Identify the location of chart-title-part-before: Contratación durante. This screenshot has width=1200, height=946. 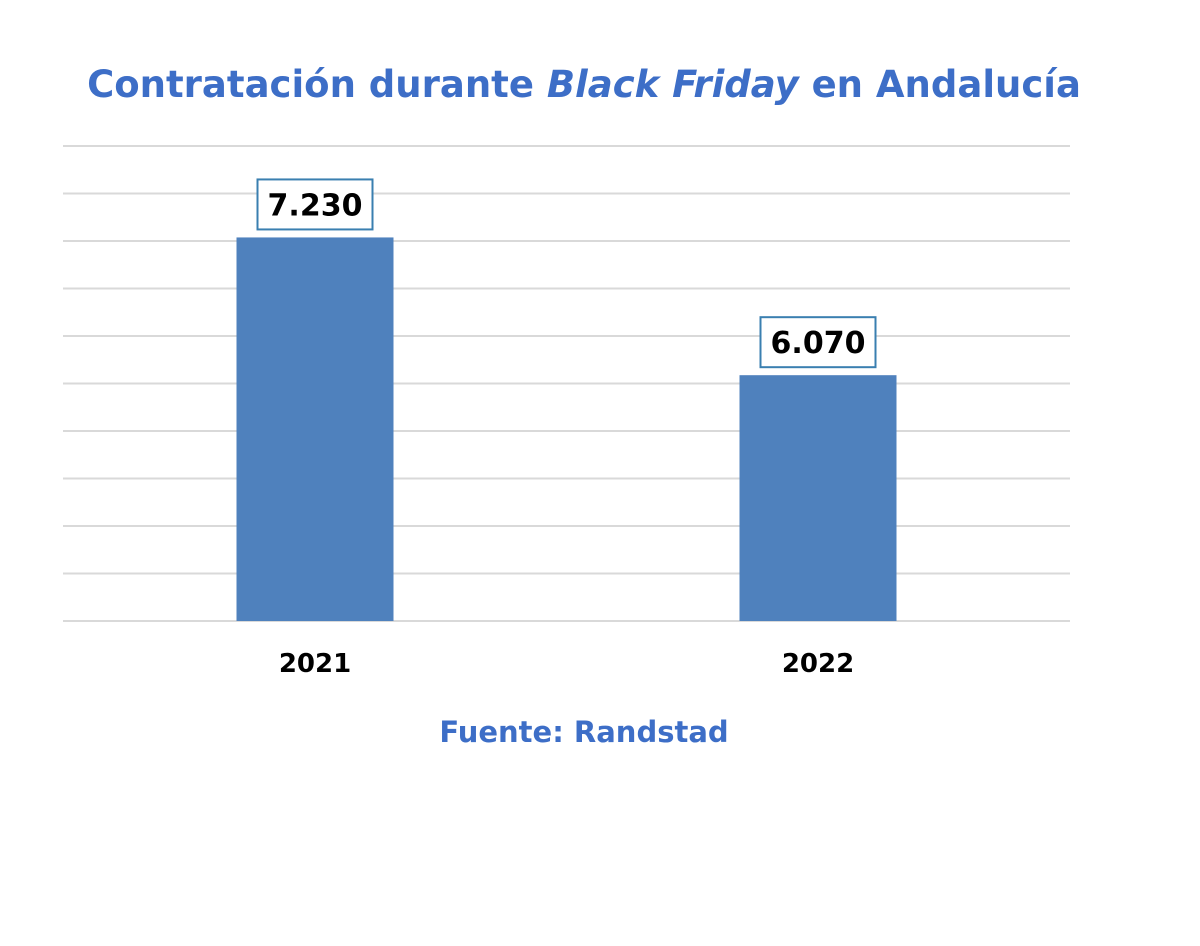
(317, 84).